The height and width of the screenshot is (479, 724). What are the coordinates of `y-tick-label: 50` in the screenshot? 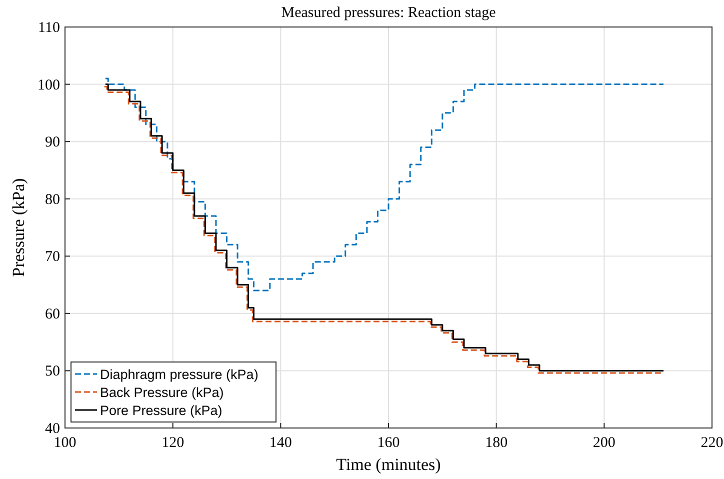 It's located at (52, 372).